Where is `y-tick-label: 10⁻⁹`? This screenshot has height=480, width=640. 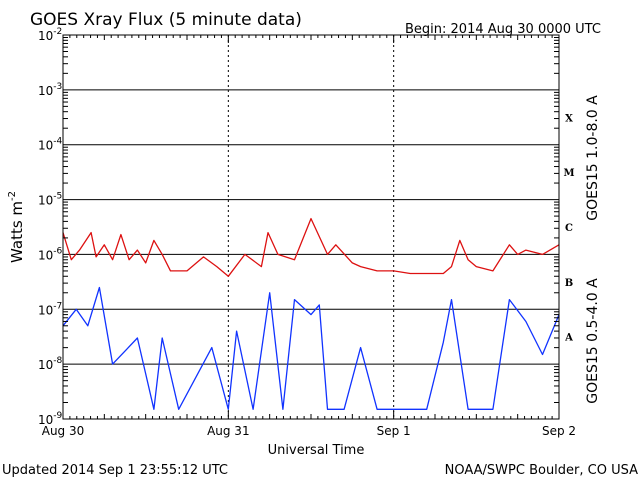 y-tick-label: 10⁻⁹ is located at coordinates (50, 419).